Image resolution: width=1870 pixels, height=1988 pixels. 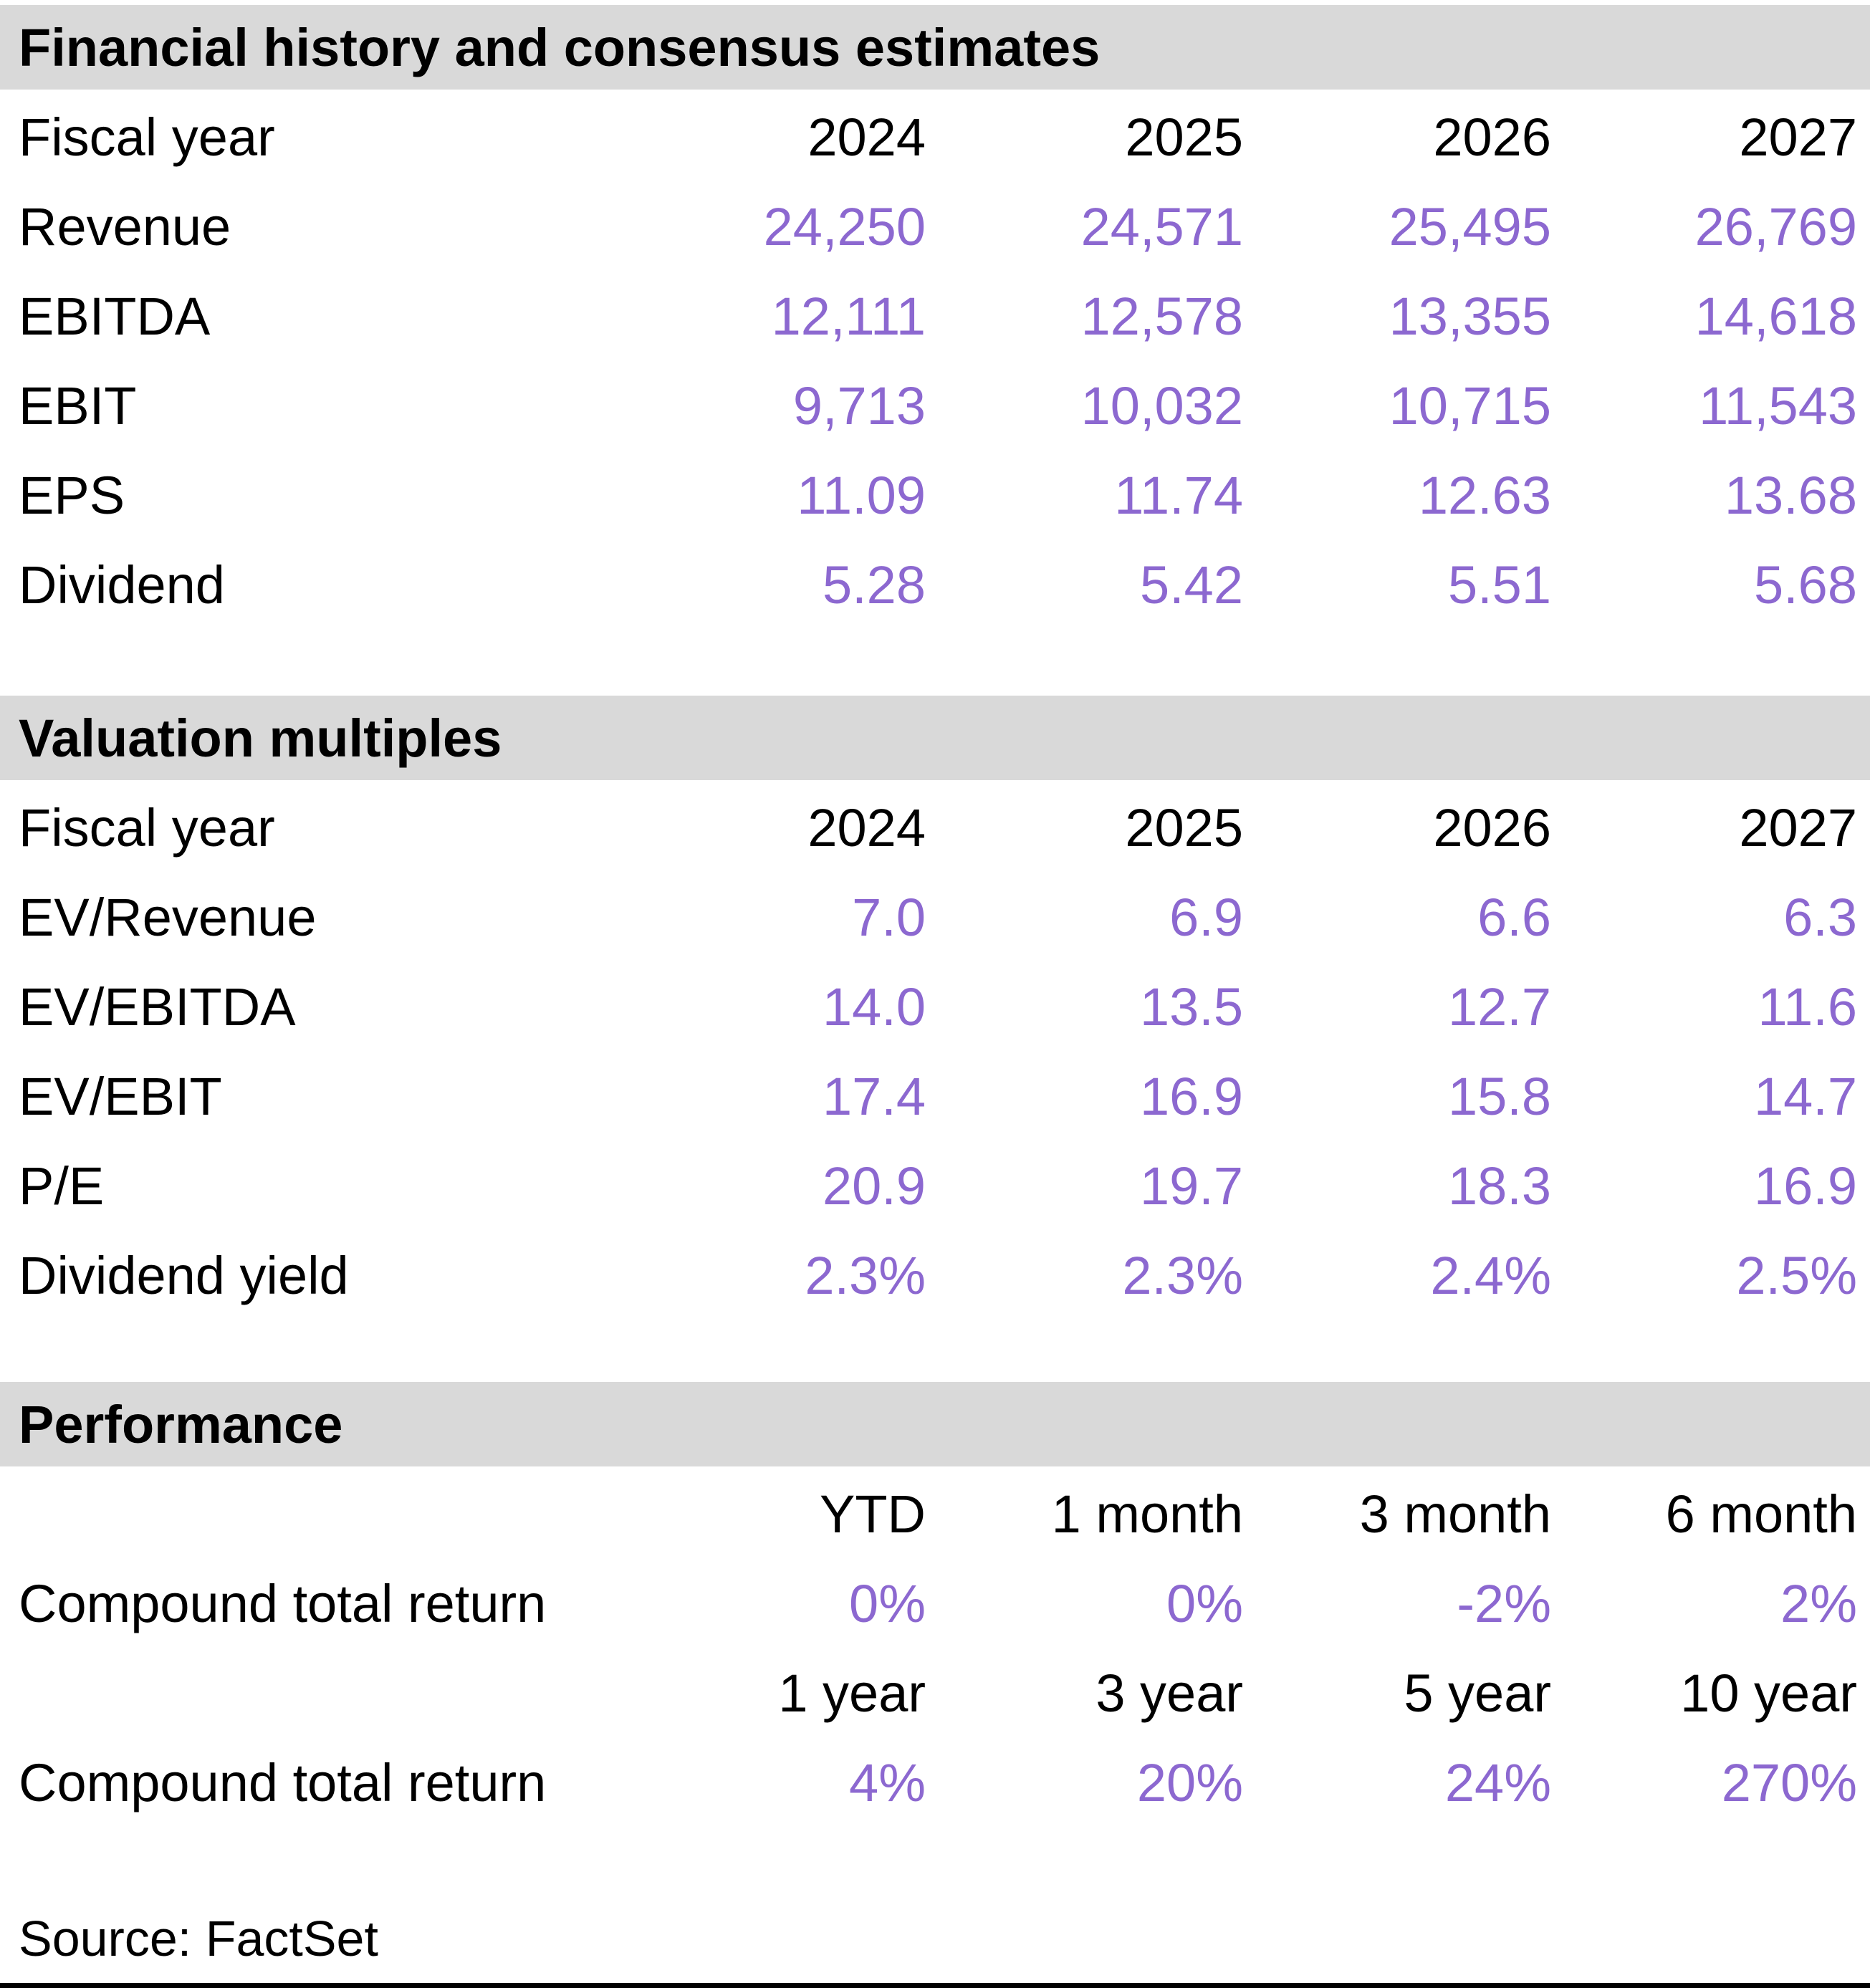 What do you see at coordinates (1191, 1007) in the screenshot?
I see `cell-value: 13.5` at bounding box center [1191, 1007].